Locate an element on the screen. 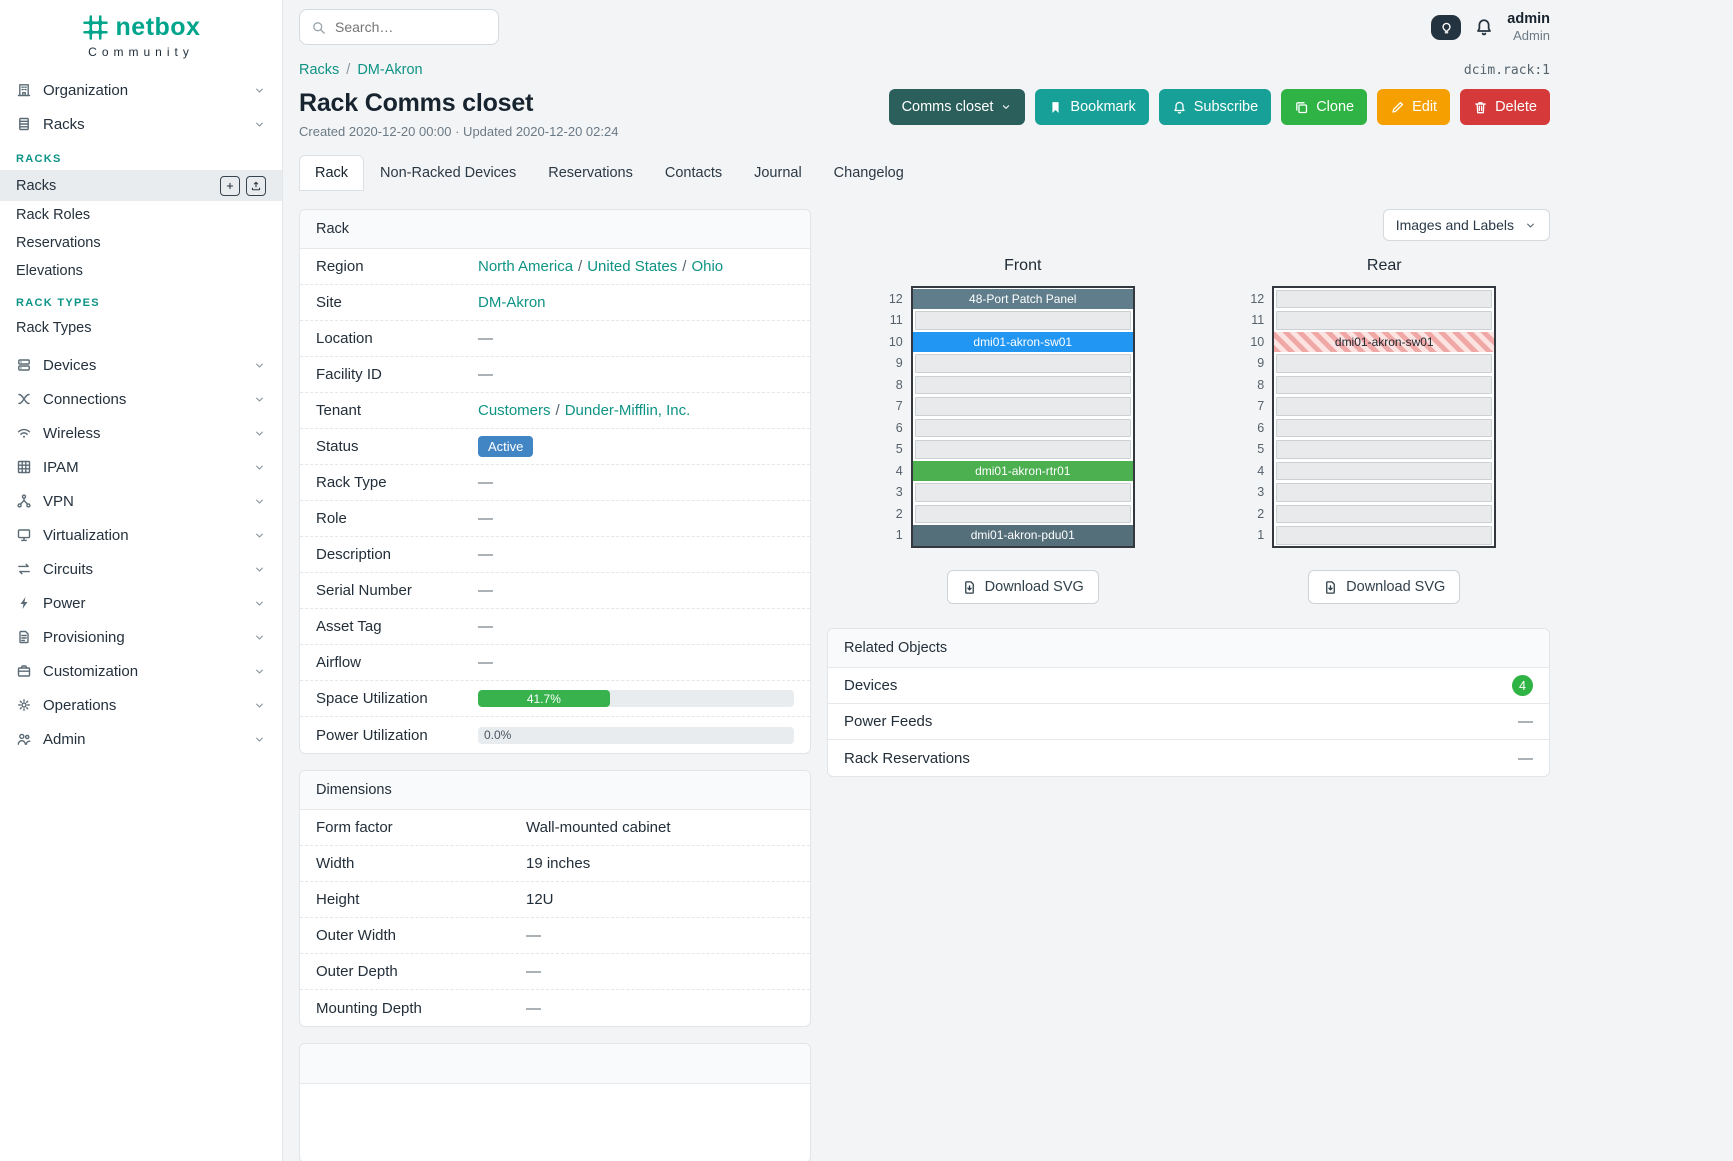  related-object-label: Power Feeds is located at coordinates (888, 721).